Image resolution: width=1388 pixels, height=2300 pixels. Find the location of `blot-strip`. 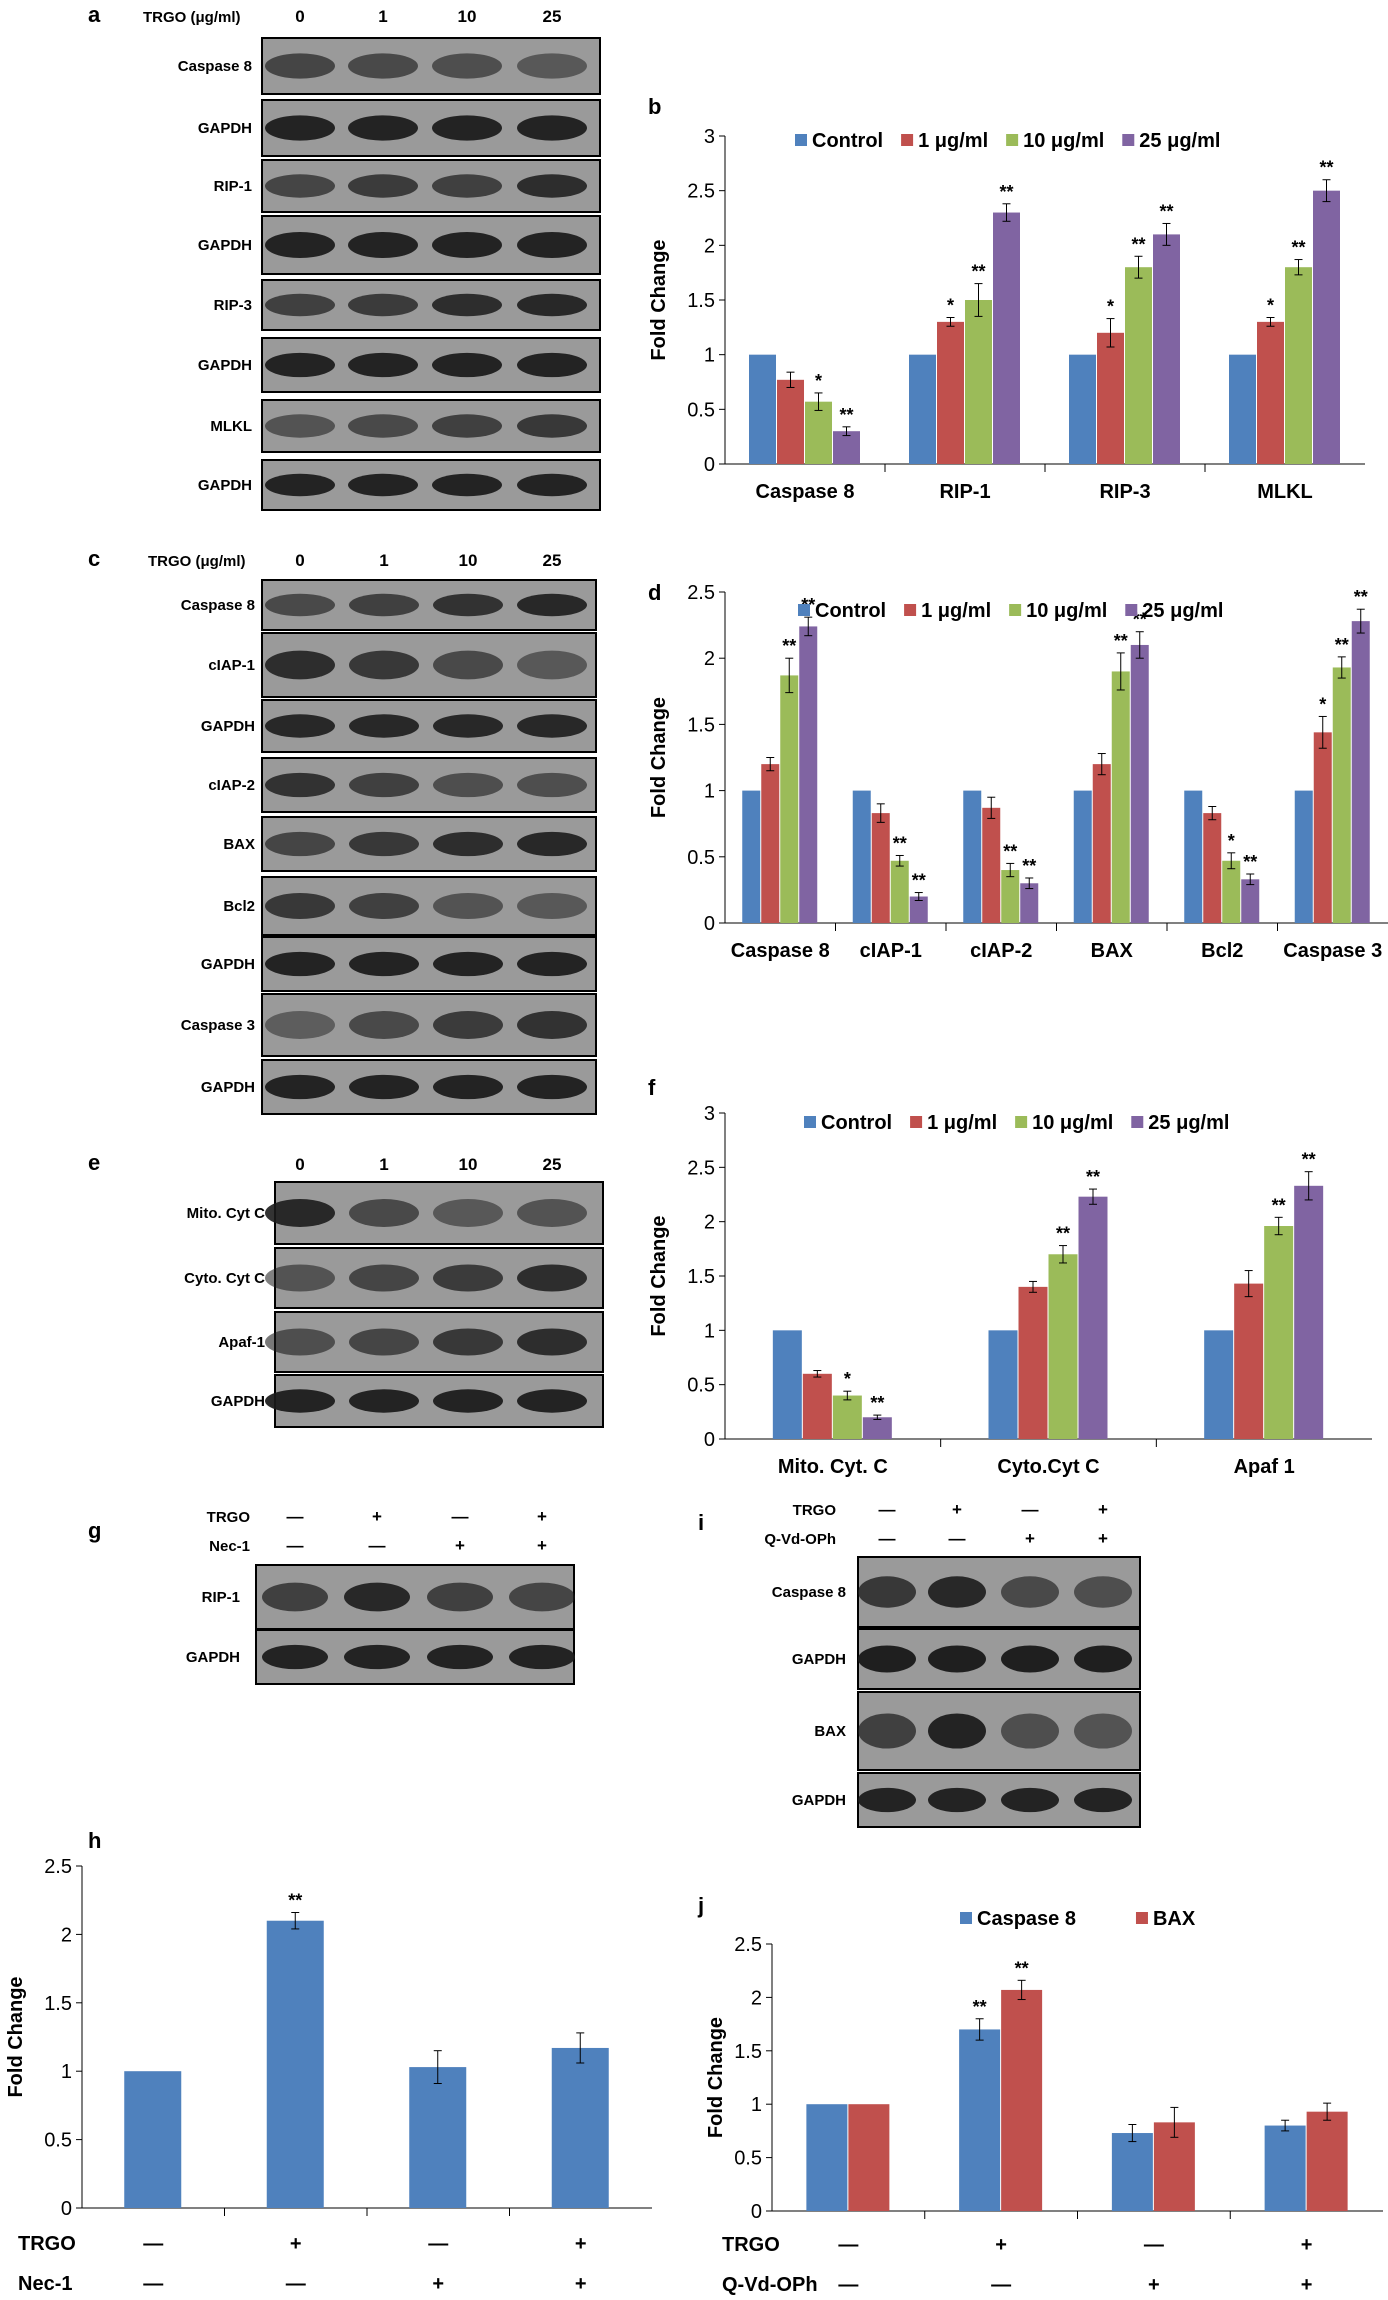

blot-strip is located at coordinates (429, 1025).